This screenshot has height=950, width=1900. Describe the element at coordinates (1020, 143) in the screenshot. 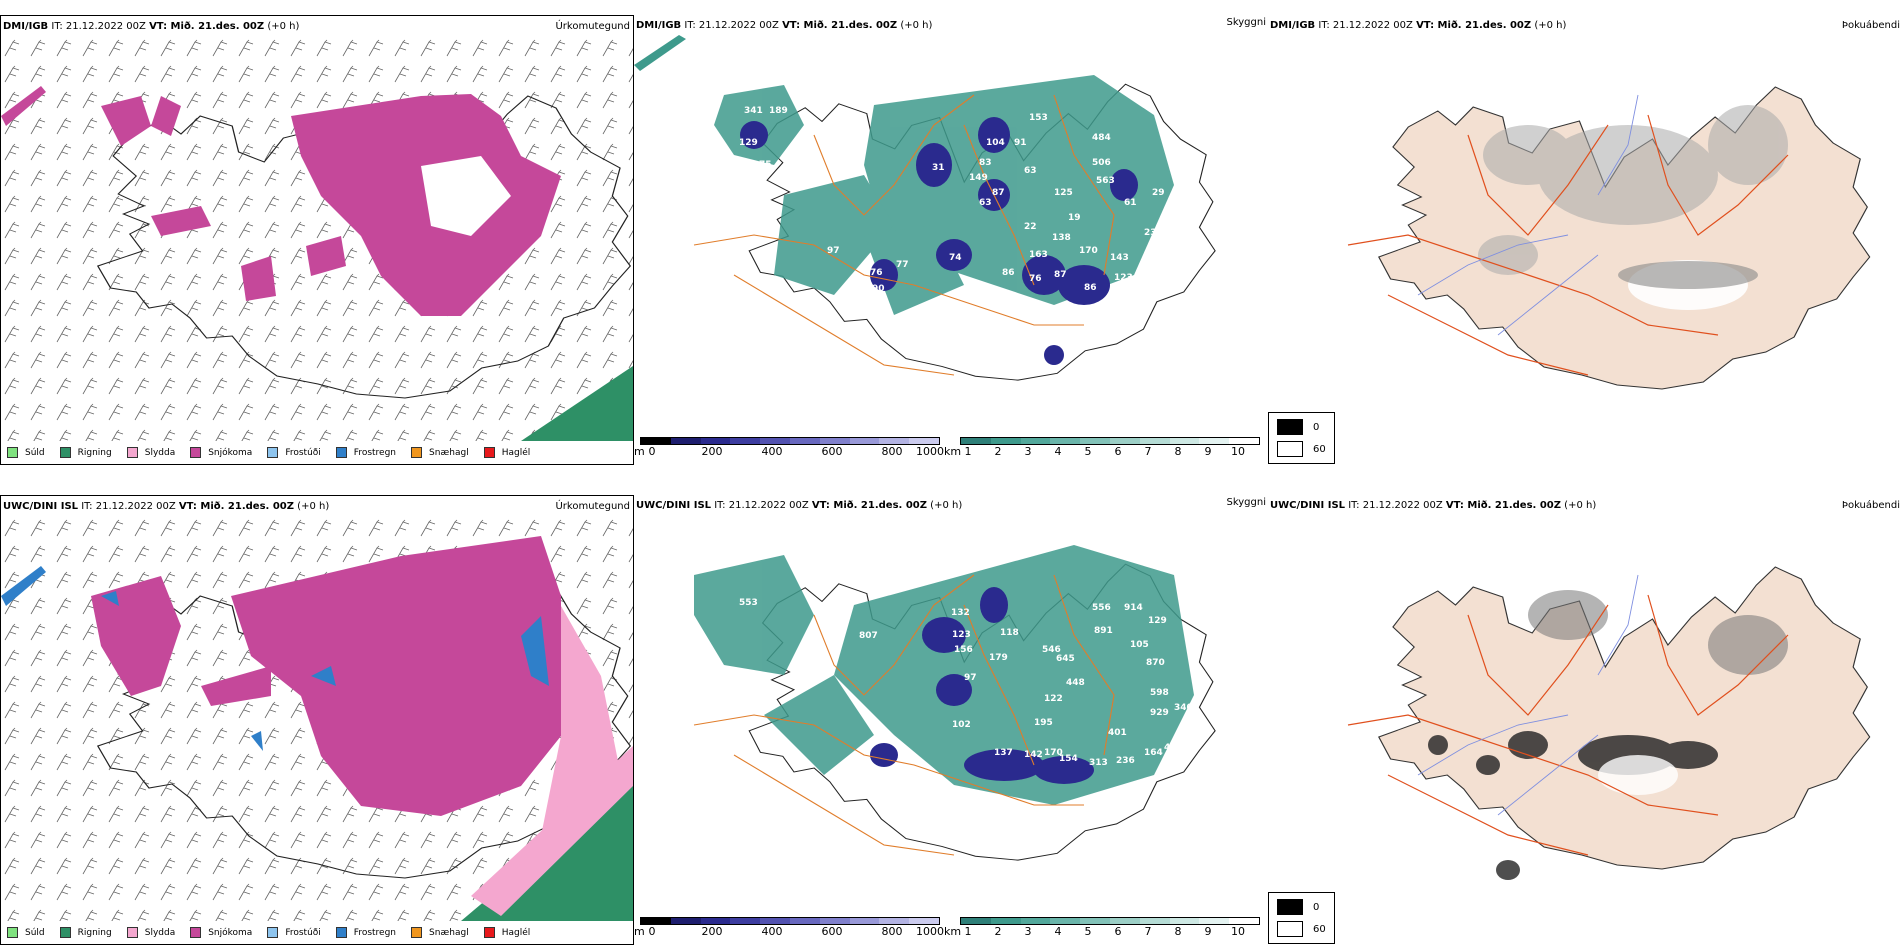

I see `svg-text: 91` at that location.